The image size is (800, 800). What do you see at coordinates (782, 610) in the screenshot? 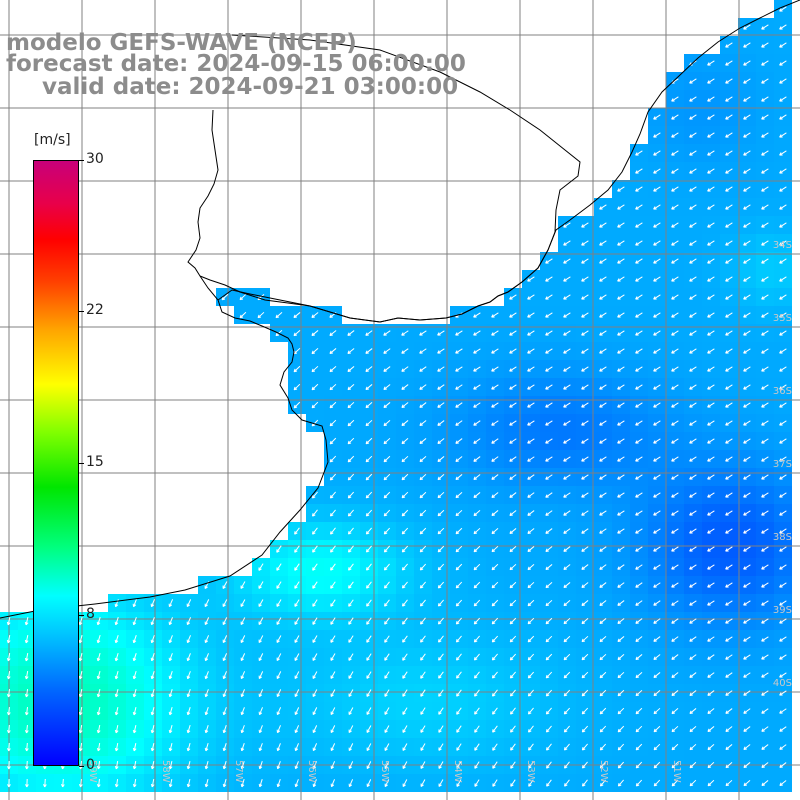
I see `latitude-label: 39S` at bounding box center [782, 610].